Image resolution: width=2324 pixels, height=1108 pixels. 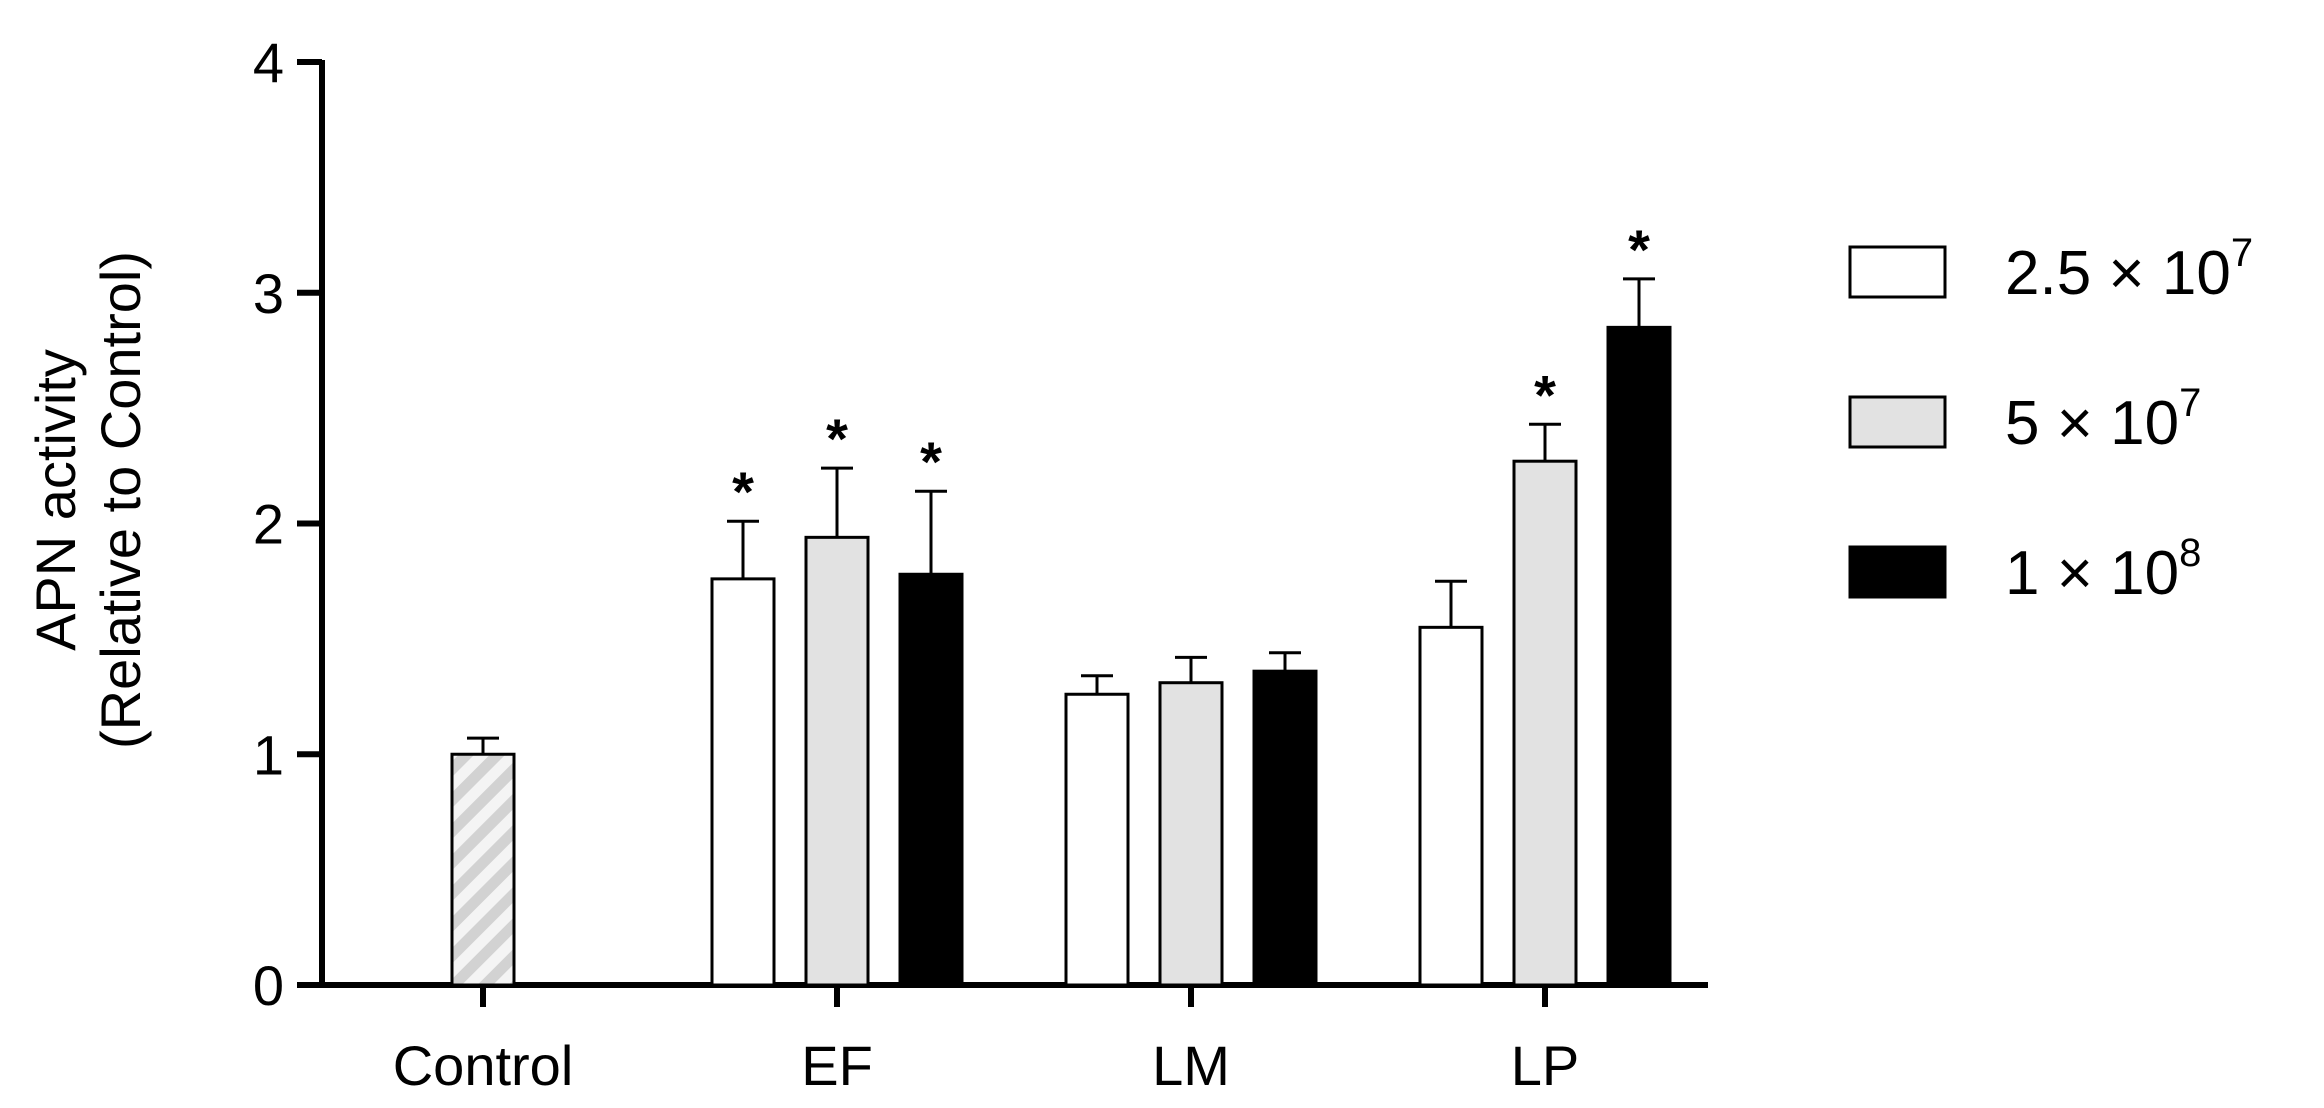 I want to click on significance-marker-ef-series-3: *, so click(x=931, y=461).